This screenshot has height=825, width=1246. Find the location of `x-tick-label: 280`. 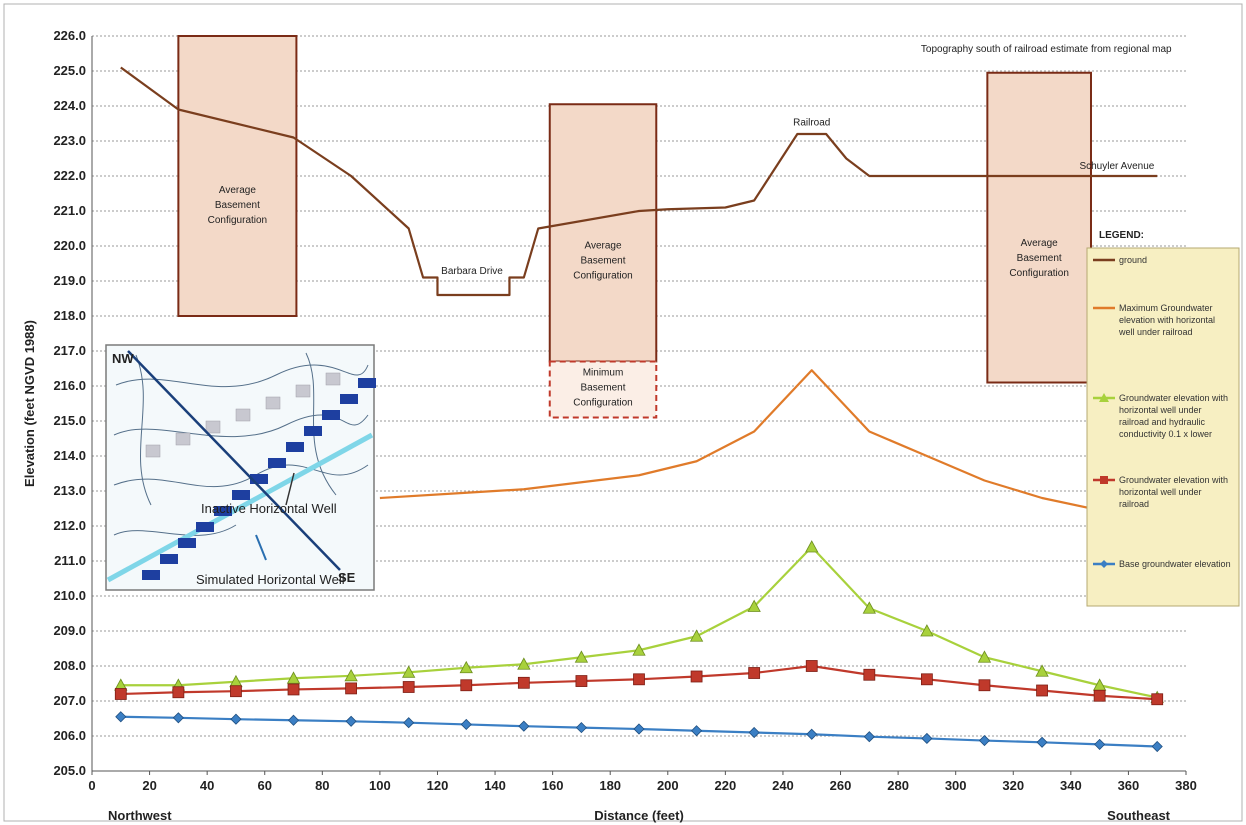

x-tick-label: 280 is located at coordinates (898, 785).